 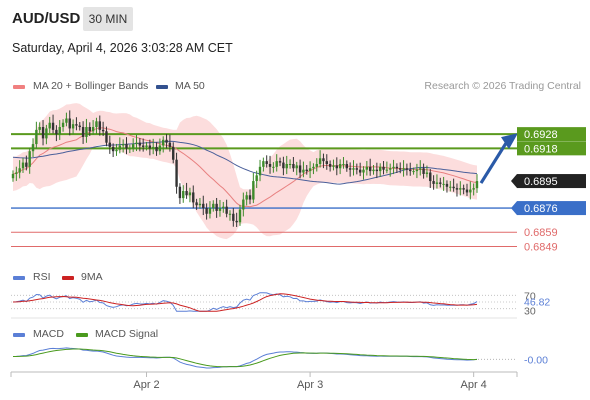 I want to click on macd-signal-swatch, so click(x=82, y=335).